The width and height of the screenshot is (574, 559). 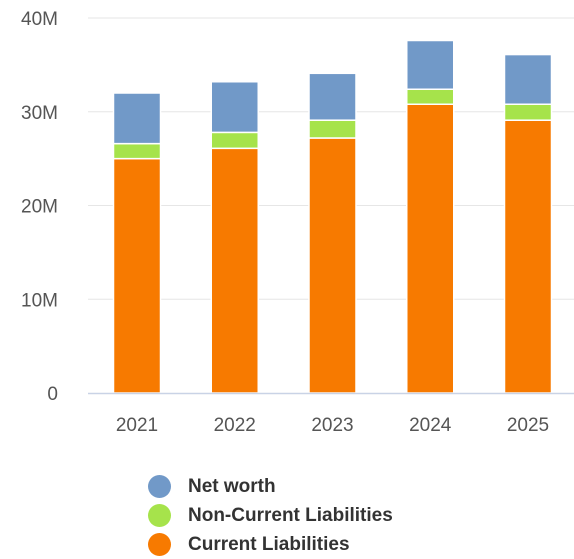 What do you see at coordinates (528, 425) in the screenshot?
I see `x-tick-label: 2025` at bounding box center [528, 425].